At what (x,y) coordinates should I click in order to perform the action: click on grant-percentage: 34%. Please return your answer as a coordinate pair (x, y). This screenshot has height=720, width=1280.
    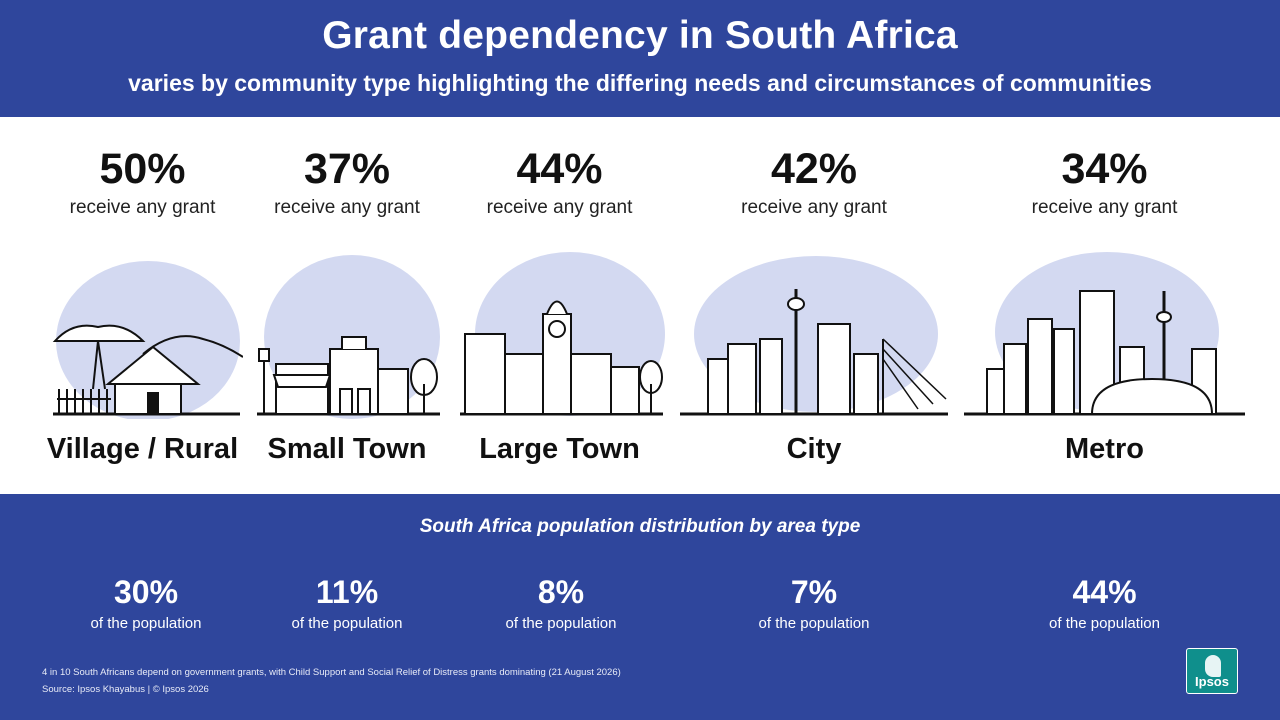
    Looking at the image, I should click on (1104, 169).